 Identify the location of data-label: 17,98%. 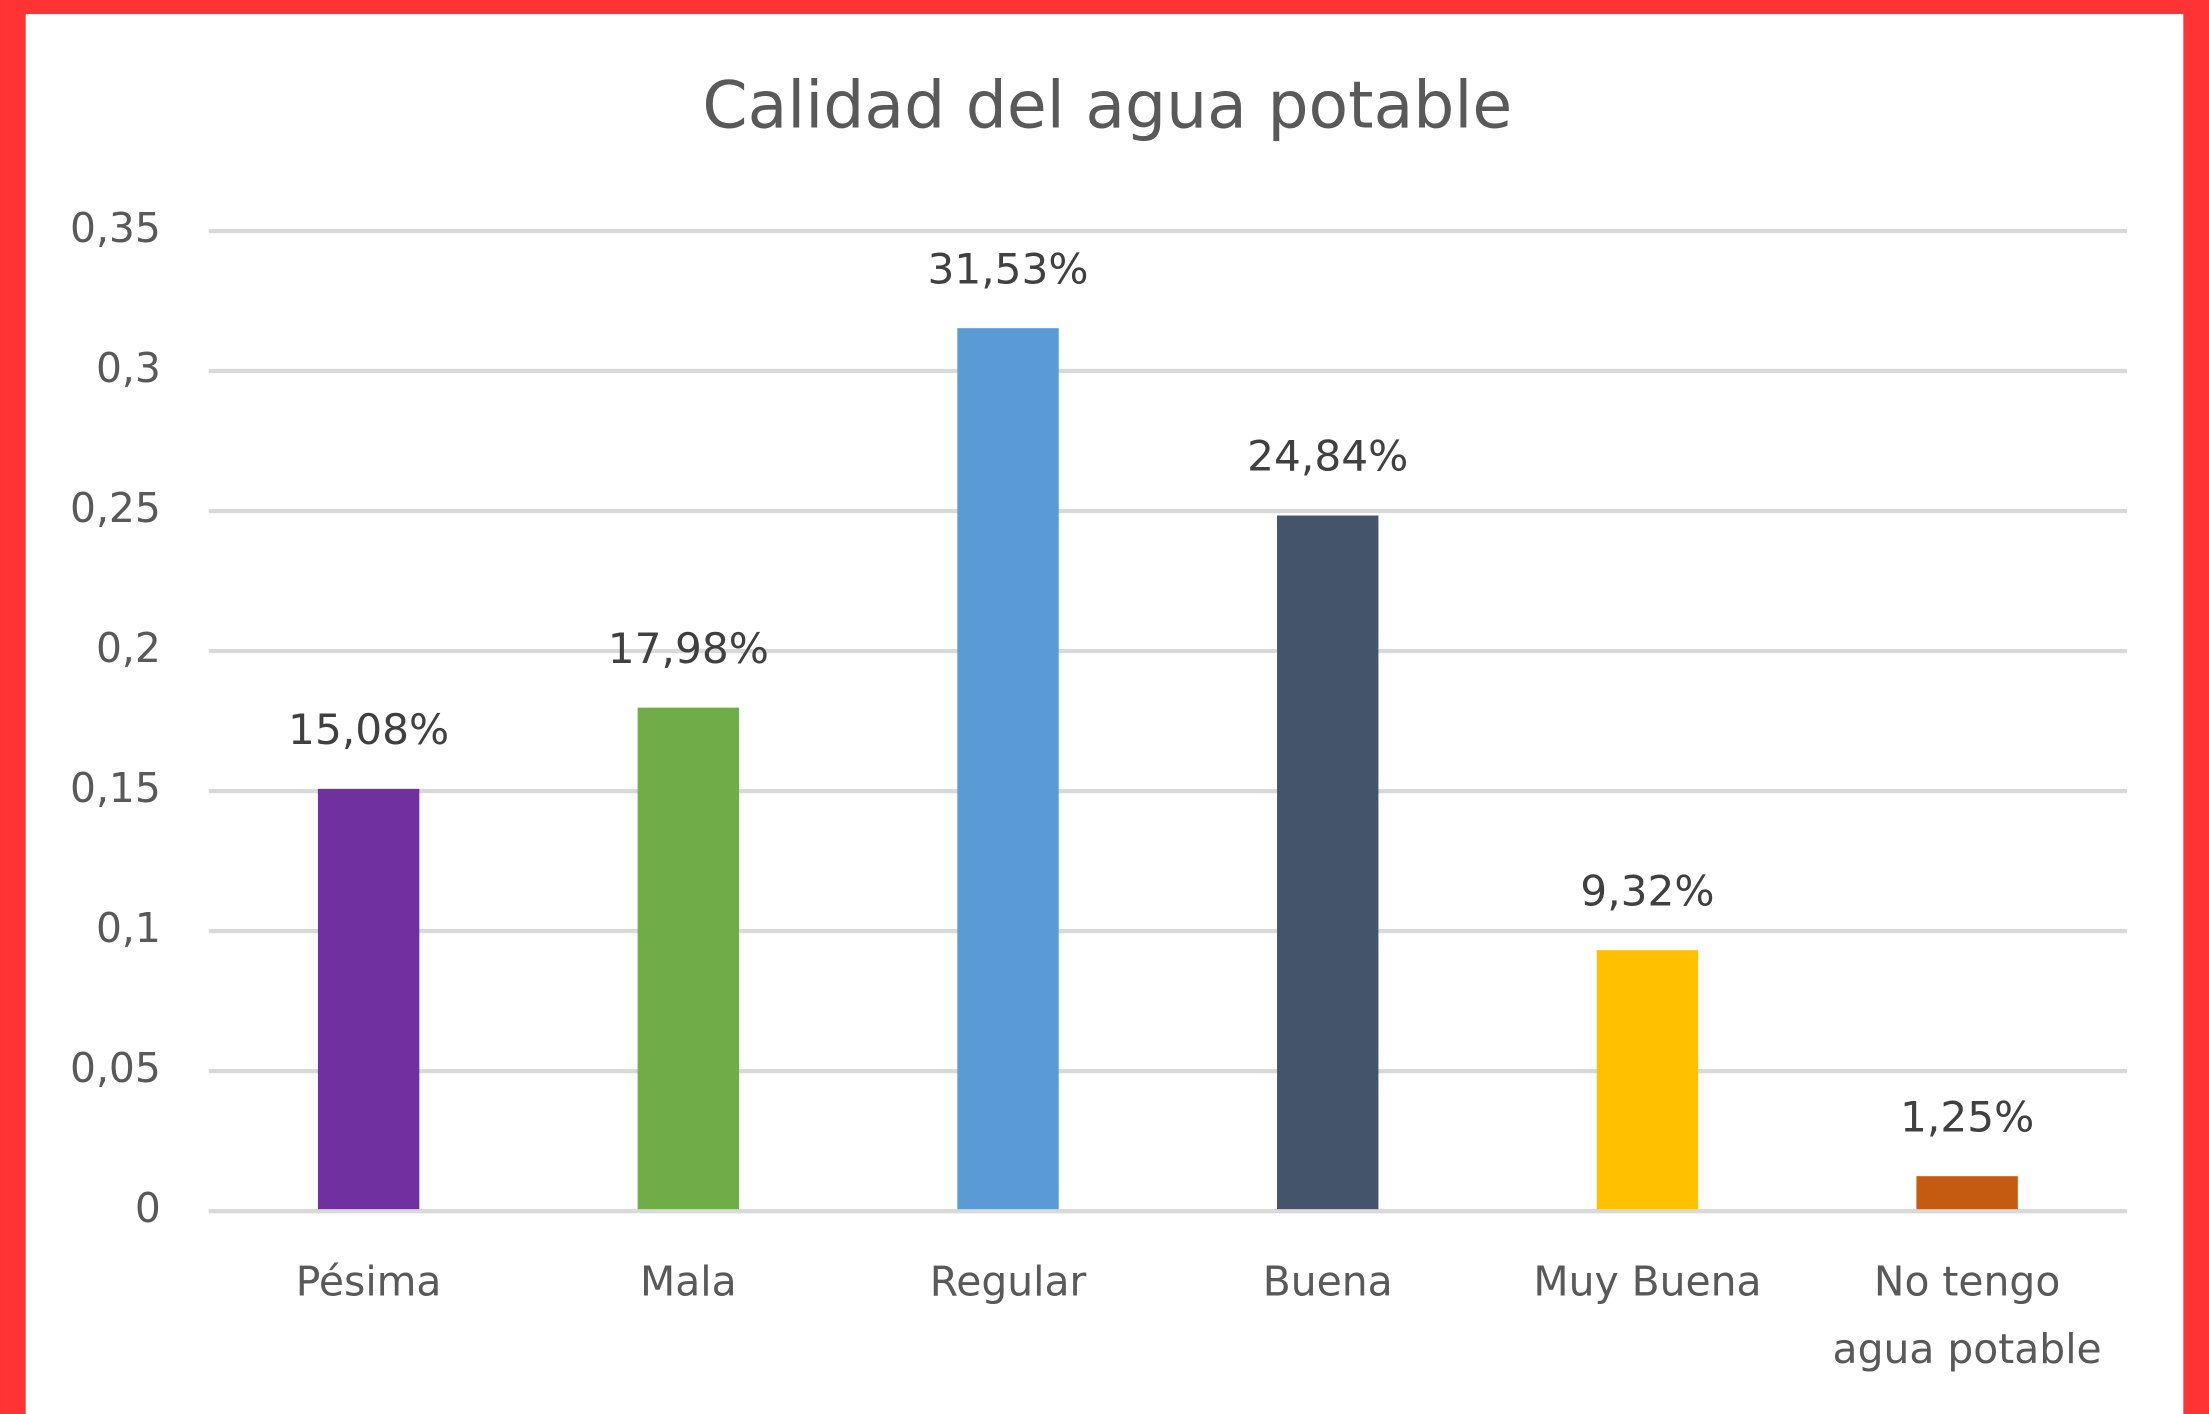
(688, 648).